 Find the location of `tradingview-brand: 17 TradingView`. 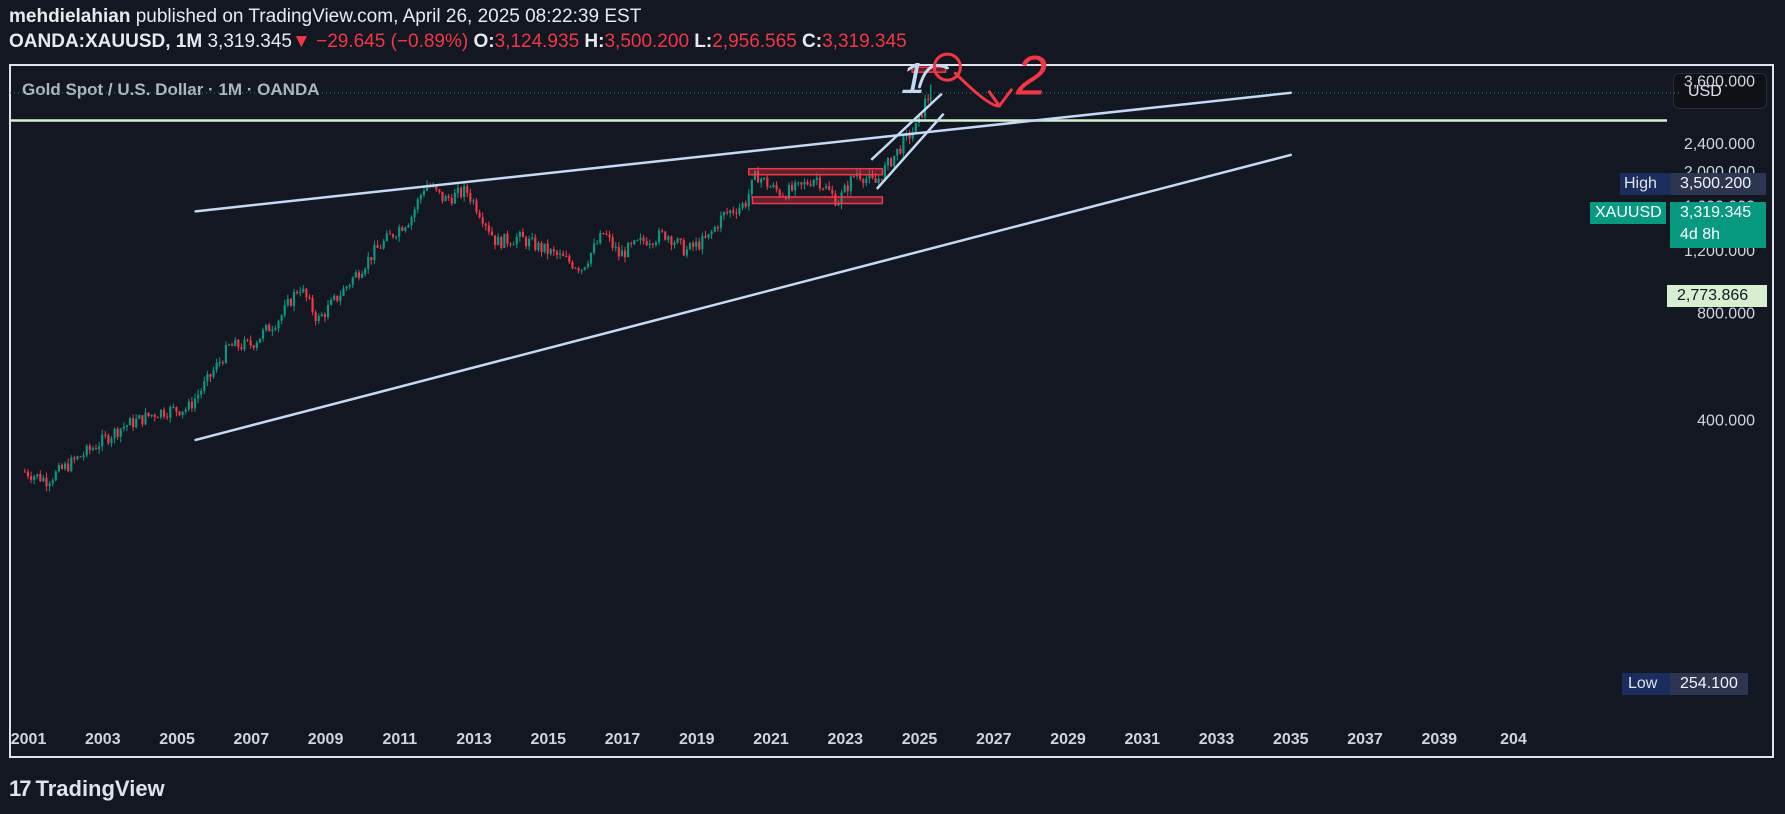

tradingview-brand: 17 TradingView is located at coordinates (87, 789).